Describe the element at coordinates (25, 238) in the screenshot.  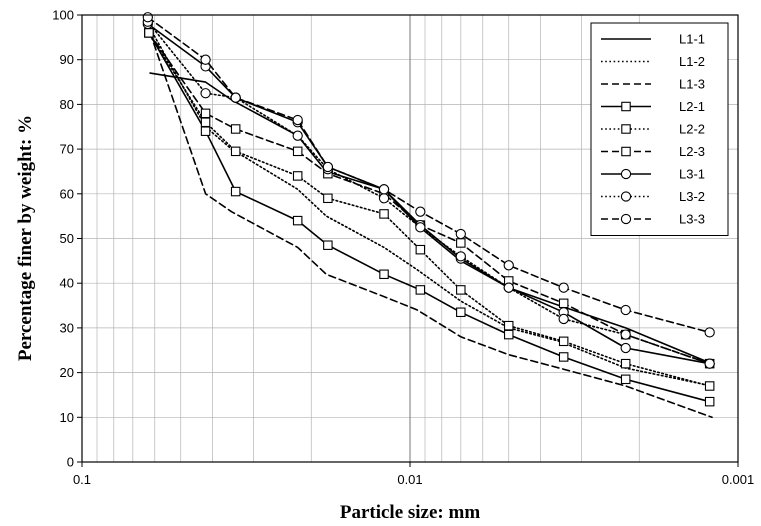
I see `y-axis-title: Percentage finer by weight: %` at that location.